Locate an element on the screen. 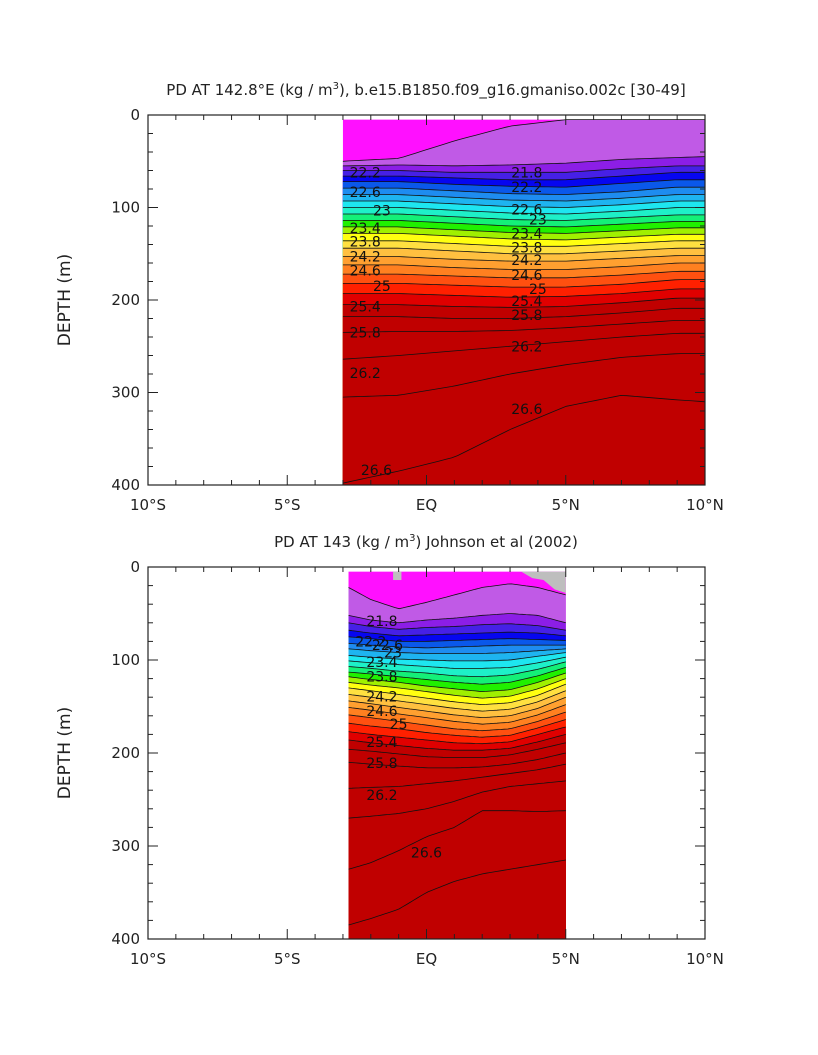 The height and width of the screenshot is (1055, 818). y-tick-label: 400 is located at coordinates (125, 485).